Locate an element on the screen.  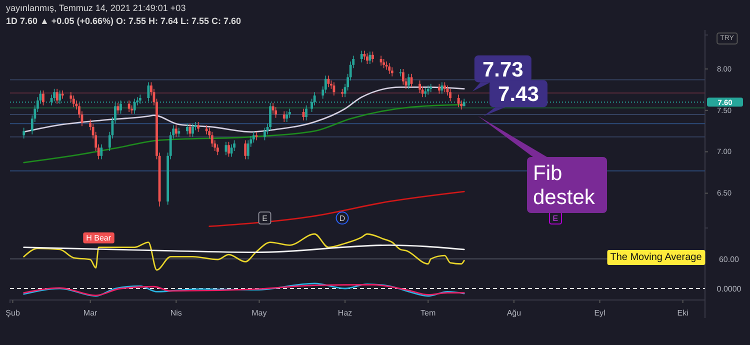
chart-title: yayınlanmış, Temmuz 14, 2021 21:49:01 +03 is located at coordinates (96, 8).